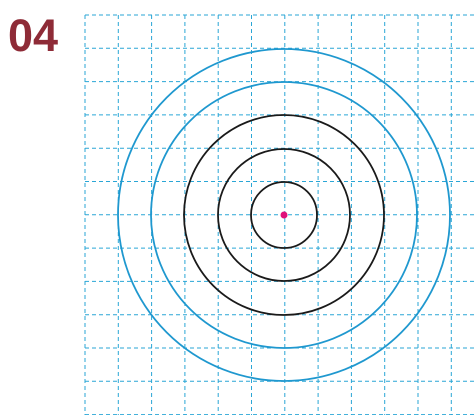 The height and width of the screenshot is (420, 474). I want to click on center-dot, so click(284, 215).